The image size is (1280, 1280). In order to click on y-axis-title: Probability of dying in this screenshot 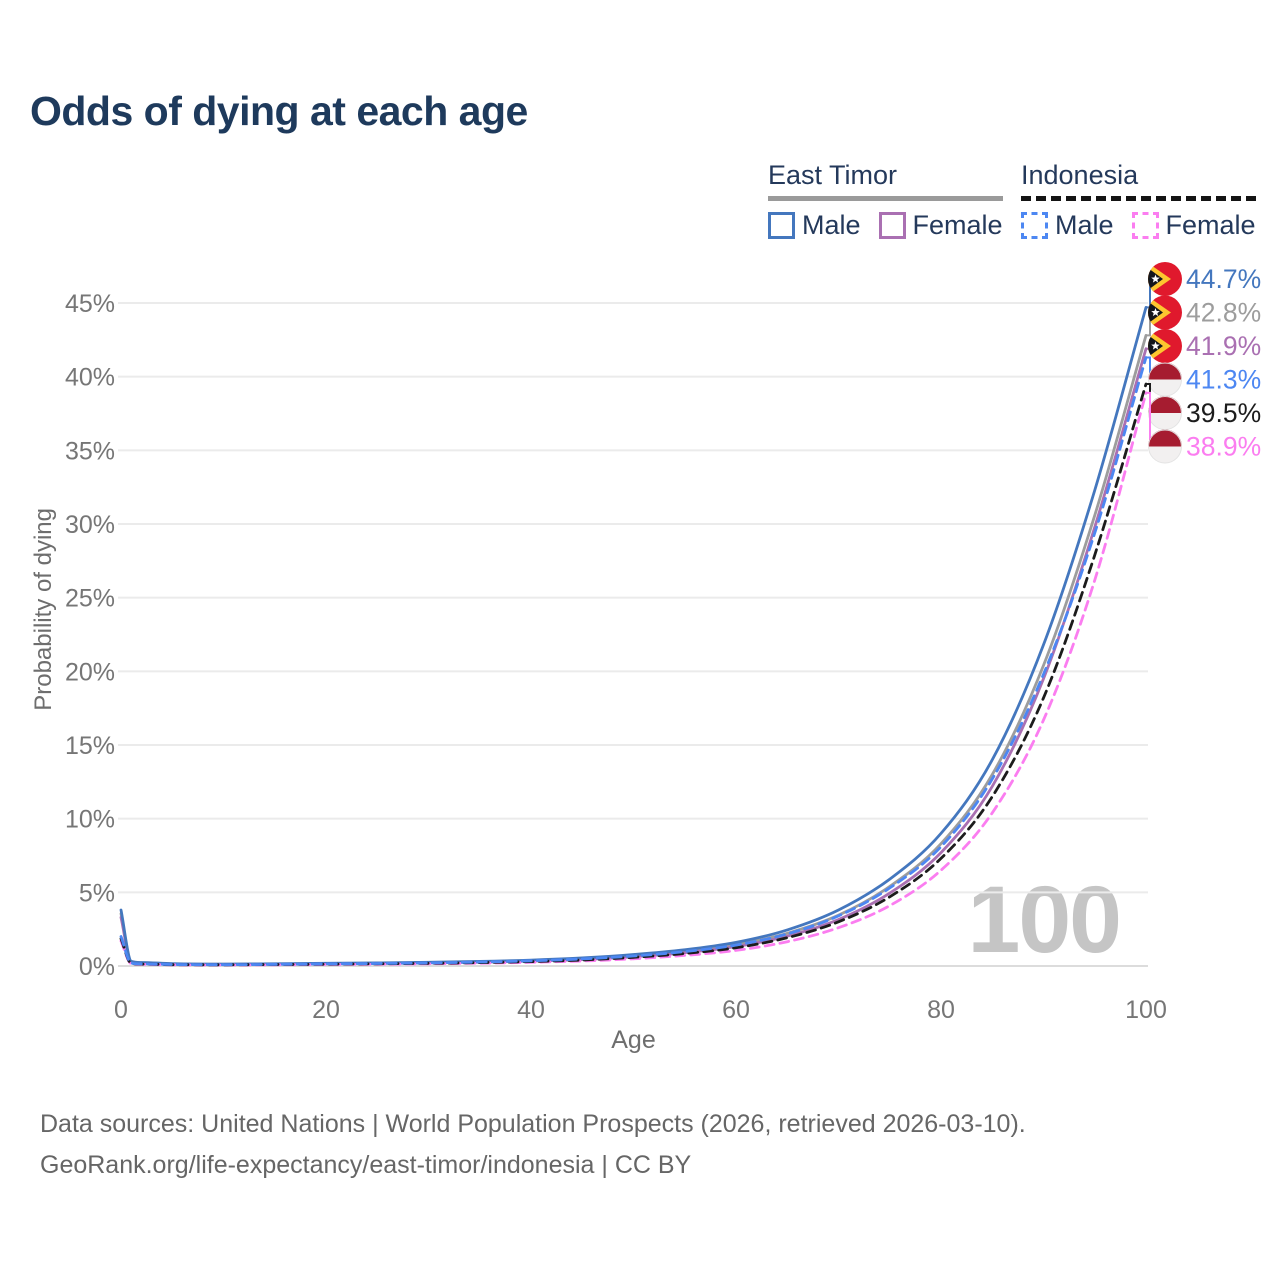, I will do `click(43, 609)`.